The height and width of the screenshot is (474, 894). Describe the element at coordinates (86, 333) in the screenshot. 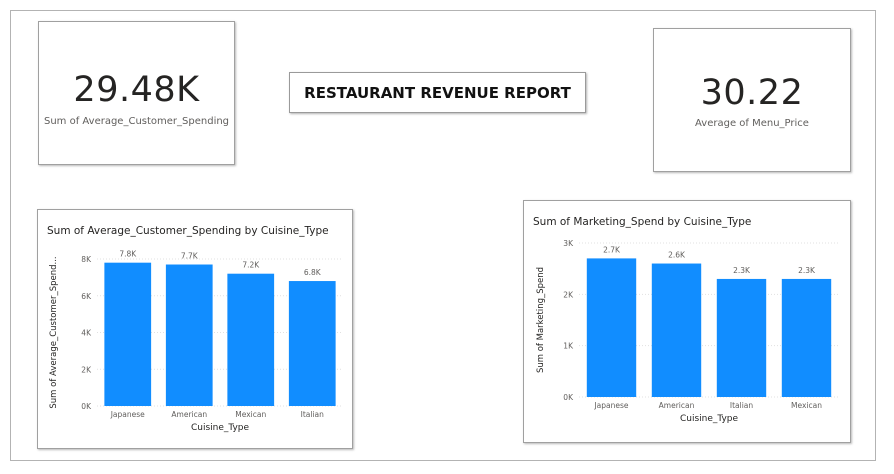

I see `y-tick-label: 4K` at that location.